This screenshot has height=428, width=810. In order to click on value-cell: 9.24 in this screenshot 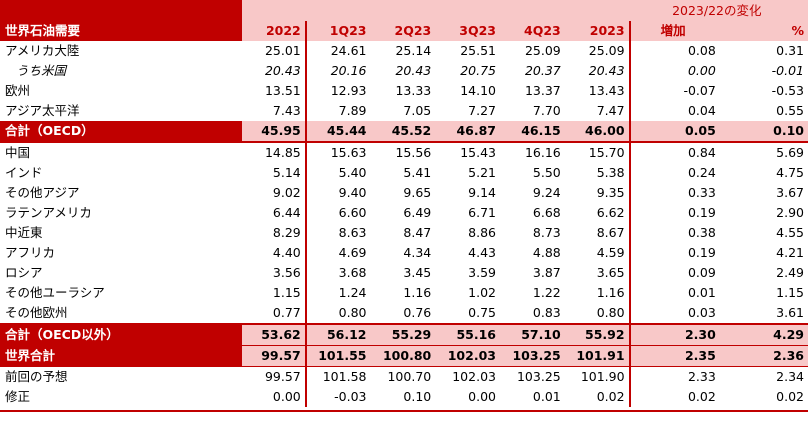, I will do `click(546, 192)`.